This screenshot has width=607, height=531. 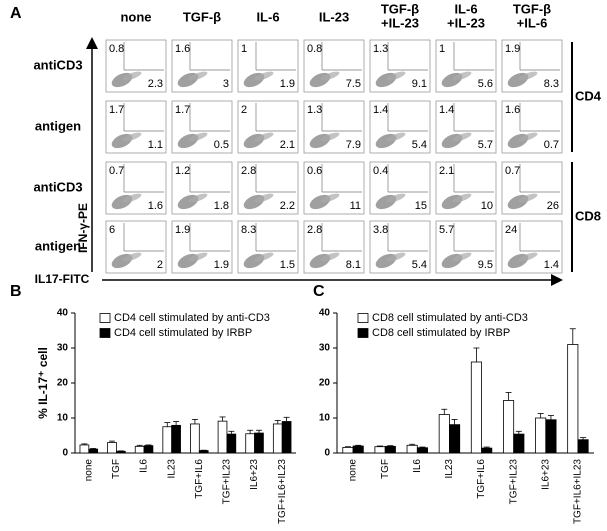 I want to click on ifn-percent: 1.4, so click(x=380, y=110).